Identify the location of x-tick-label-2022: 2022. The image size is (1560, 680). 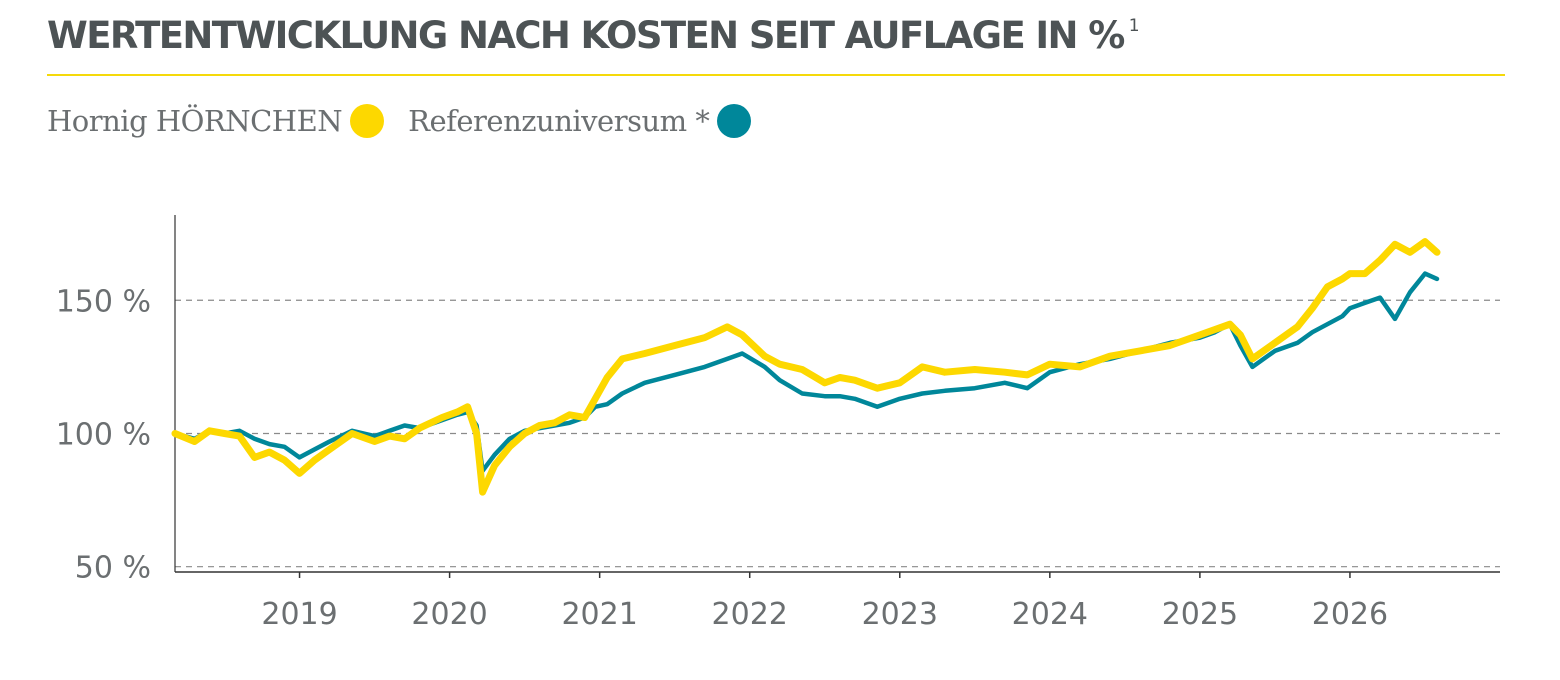
(750, 614).